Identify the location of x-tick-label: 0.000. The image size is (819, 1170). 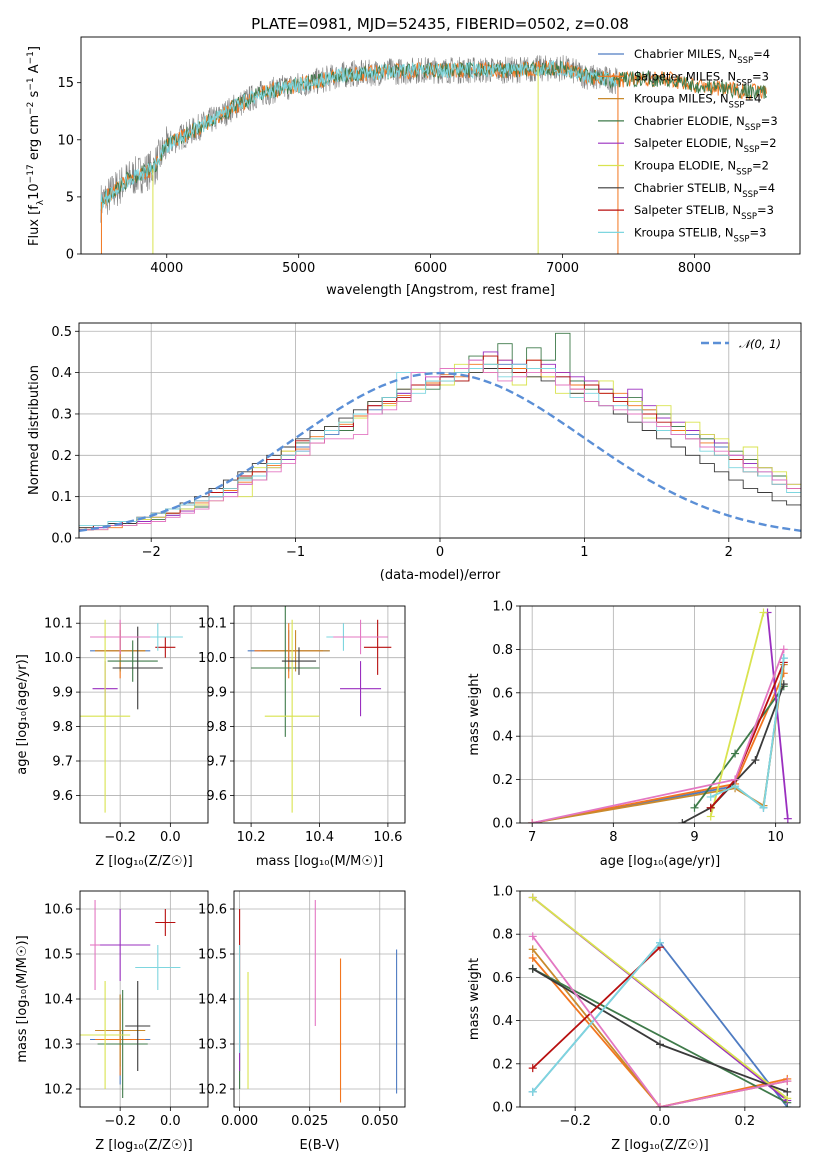
(239, 1121).